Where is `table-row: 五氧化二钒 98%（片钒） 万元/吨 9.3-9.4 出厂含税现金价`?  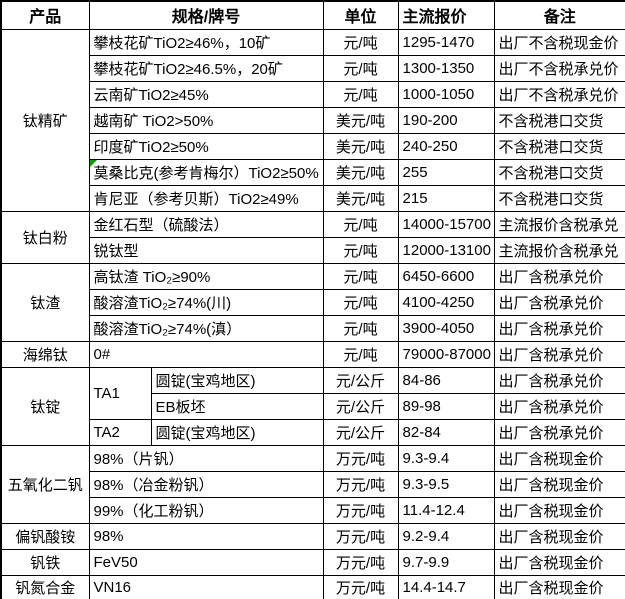
table-row: 五氧化二钒 98%（片钒） 万元/吨 9.3-9.4 出厂含税现金价 is located at coordinates (312, 484).